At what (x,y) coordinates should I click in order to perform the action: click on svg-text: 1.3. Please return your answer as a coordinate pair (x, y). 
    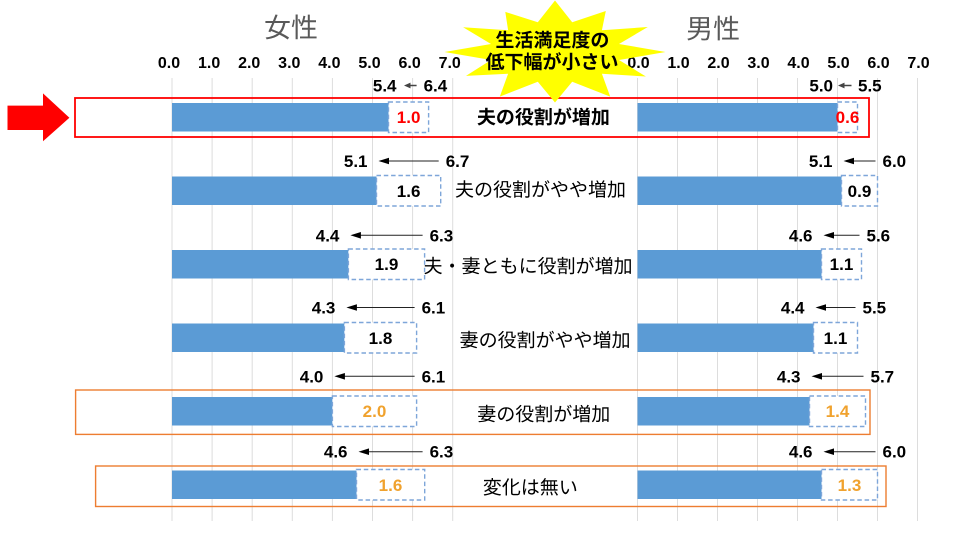
    Looking at the image, I should click on (850, 485).